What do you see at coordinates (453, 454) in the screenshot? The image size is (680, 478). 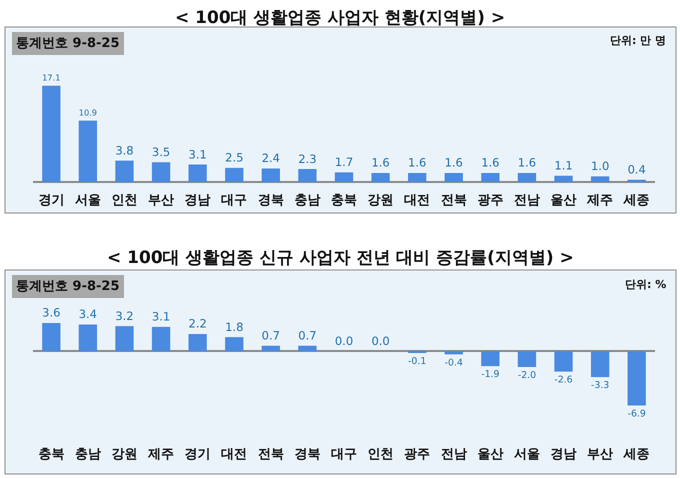 I see `x-tick-label: 전남` at bounding box center [453, 454].